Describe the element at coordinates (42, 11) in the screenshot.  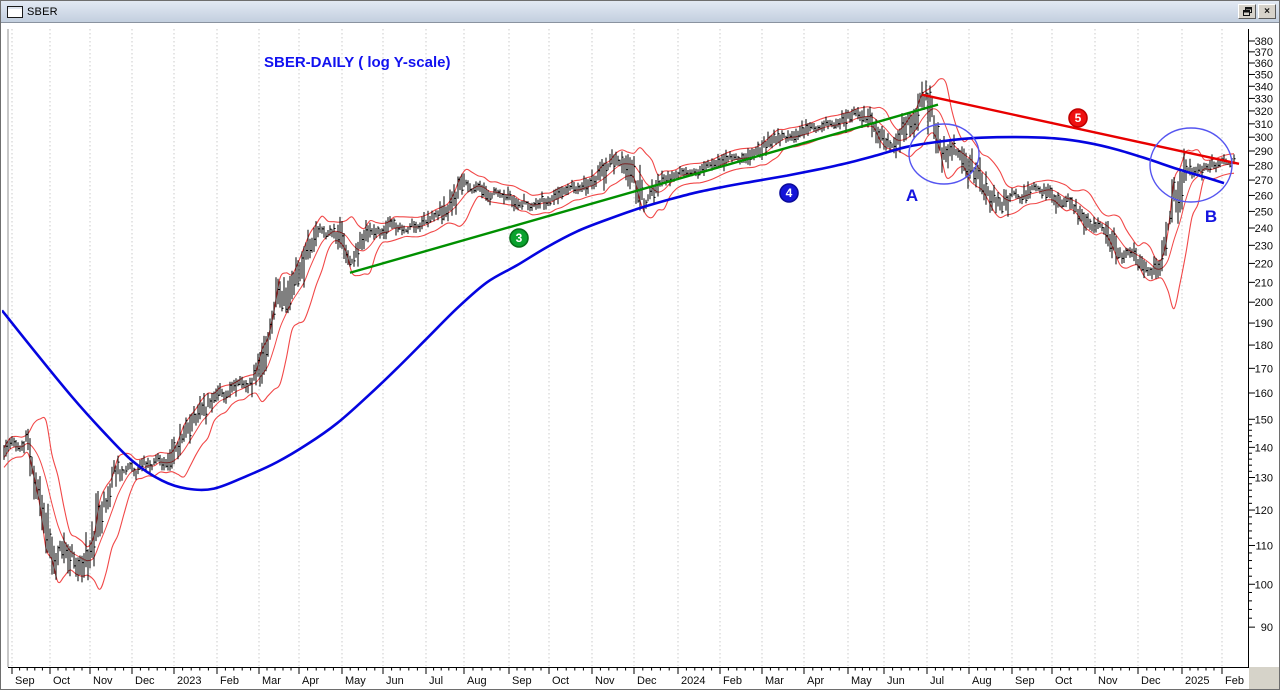
I see `window-title: SBER` at that location.